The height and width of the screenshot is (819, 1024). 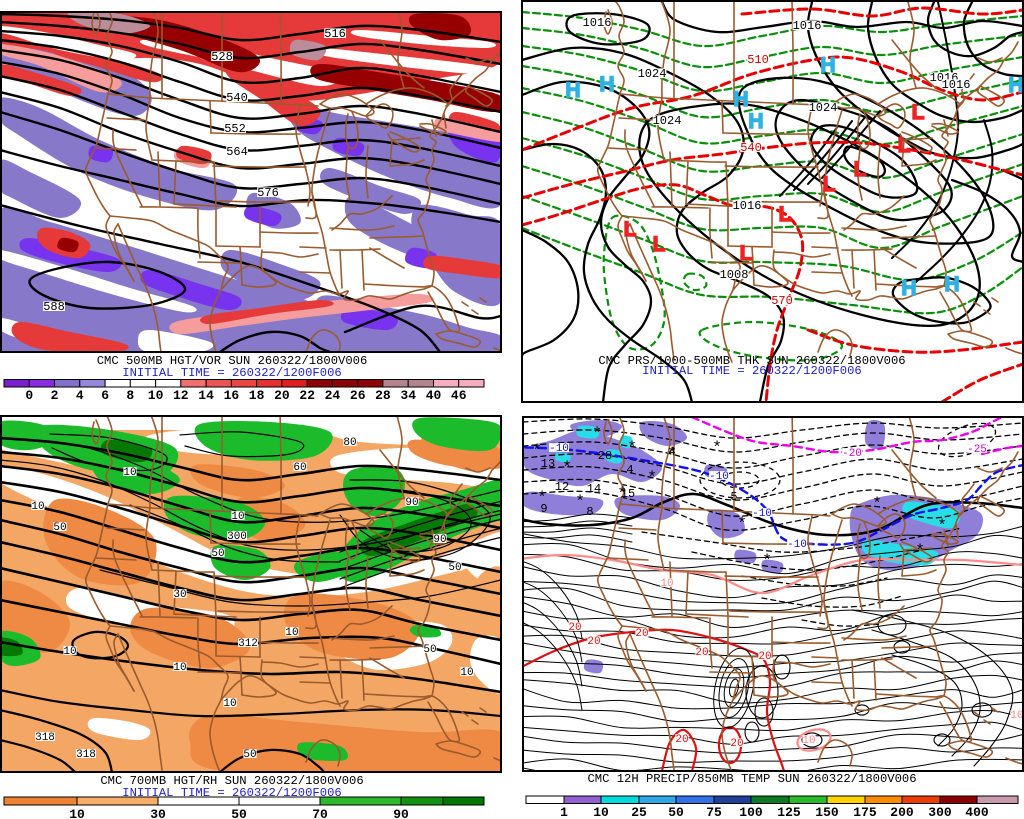 I want to click on svg-text: 13, so click(x=548, y=464).